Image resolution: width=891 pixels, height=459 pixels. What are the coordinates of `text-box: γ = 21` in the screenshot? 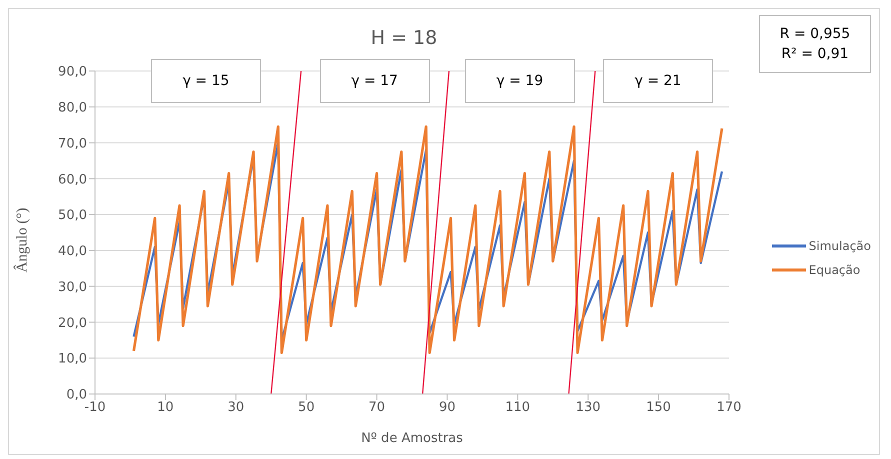 It's located at (657, 81).